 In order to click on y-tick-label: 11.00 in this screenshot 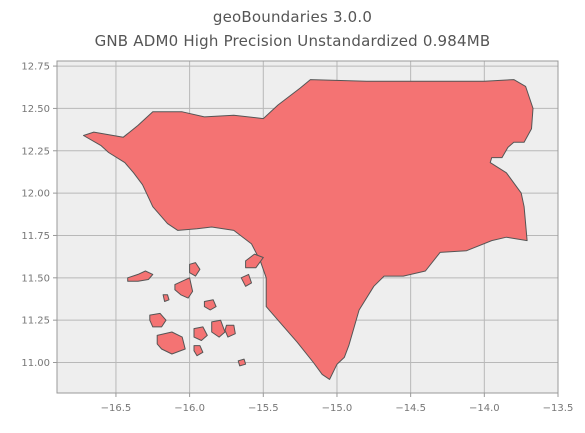, I will do `click(35, 363)`.